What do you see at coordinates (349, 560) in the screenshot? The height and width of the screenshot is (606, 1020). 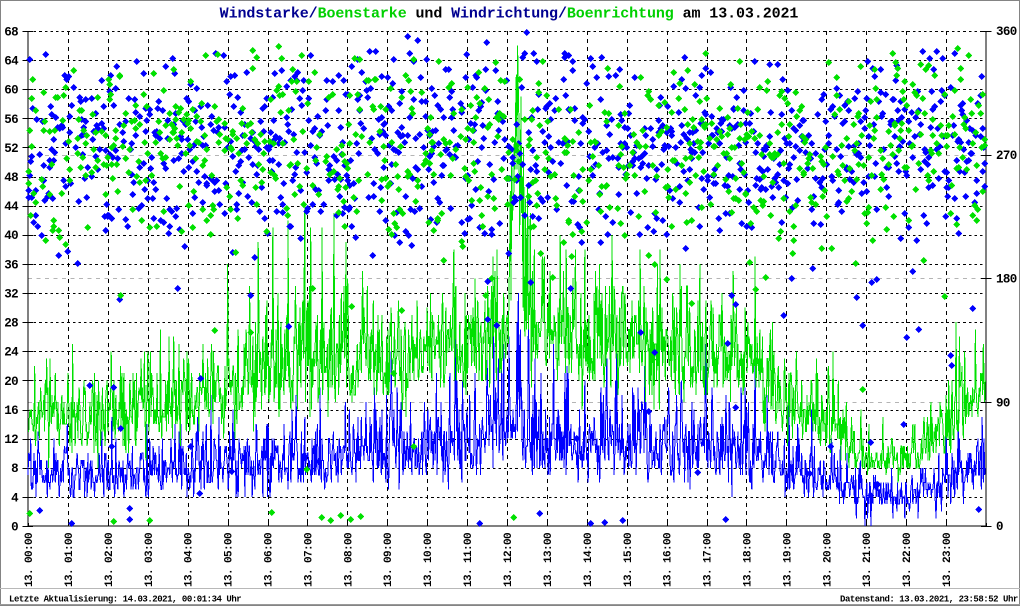 I see `svg-text: 13. 08:00` at bounding box center [349, 560].